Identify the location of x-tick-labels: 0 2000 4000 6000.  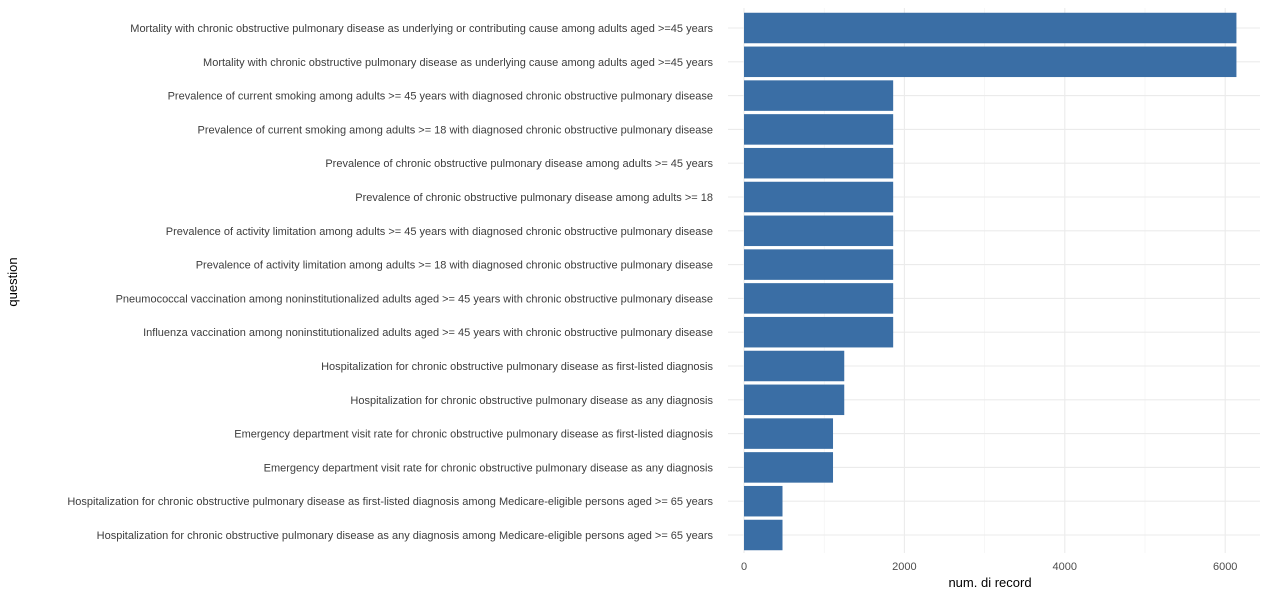
(989, 567).